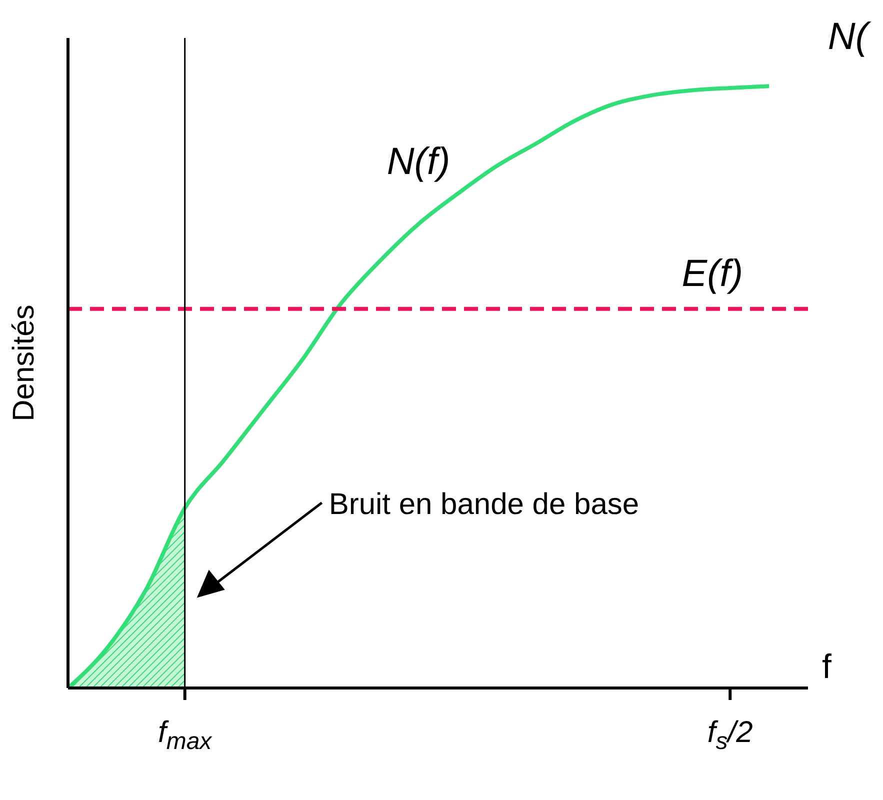 Image resolution: width=883 pixels, height=800 pixels. What do you see at coordinates (24, 363) in the screenshot?
I see `y-axis-title: Densités` at bounding box center [24, 363].